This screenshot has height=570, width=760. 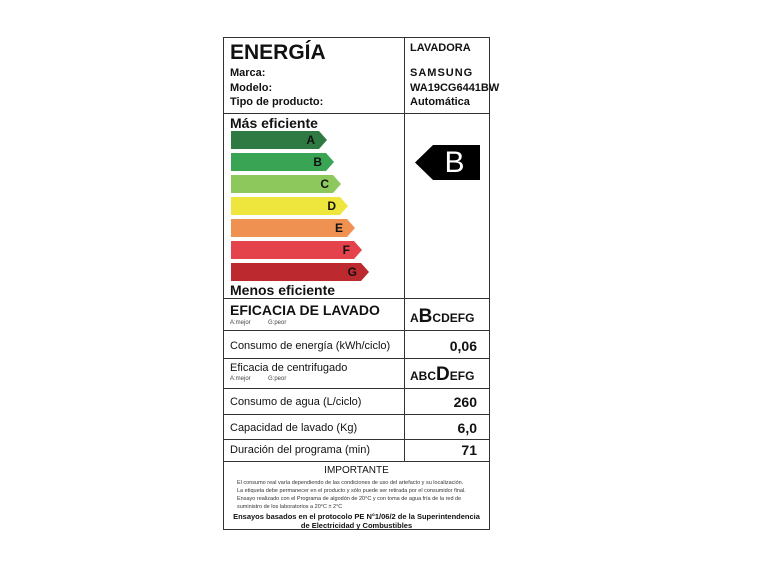 I want to click on wash-worst: G:peor, so click(x=277, y=323).